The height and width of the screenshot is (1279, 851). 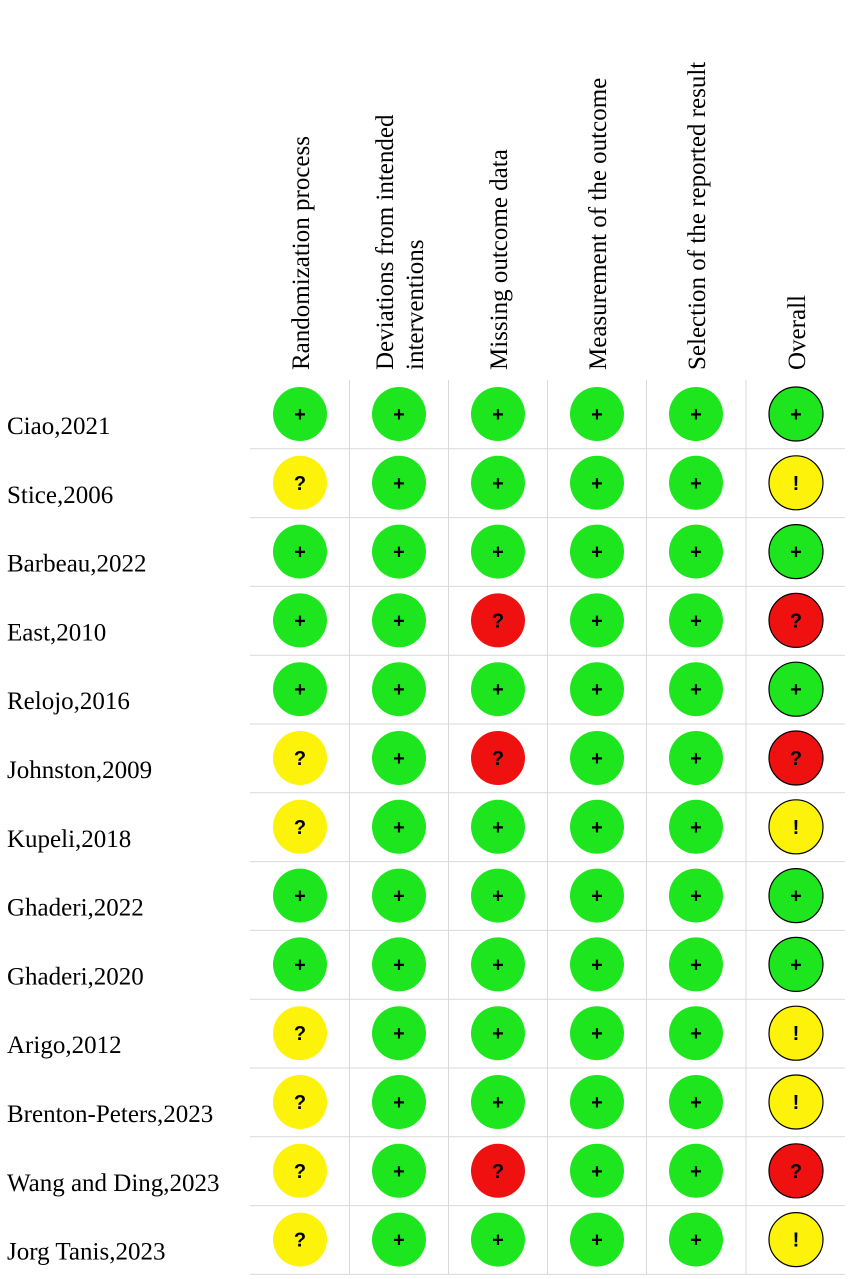 I want to click on column-header: Deviations from intended, so click(x=385, y=242).